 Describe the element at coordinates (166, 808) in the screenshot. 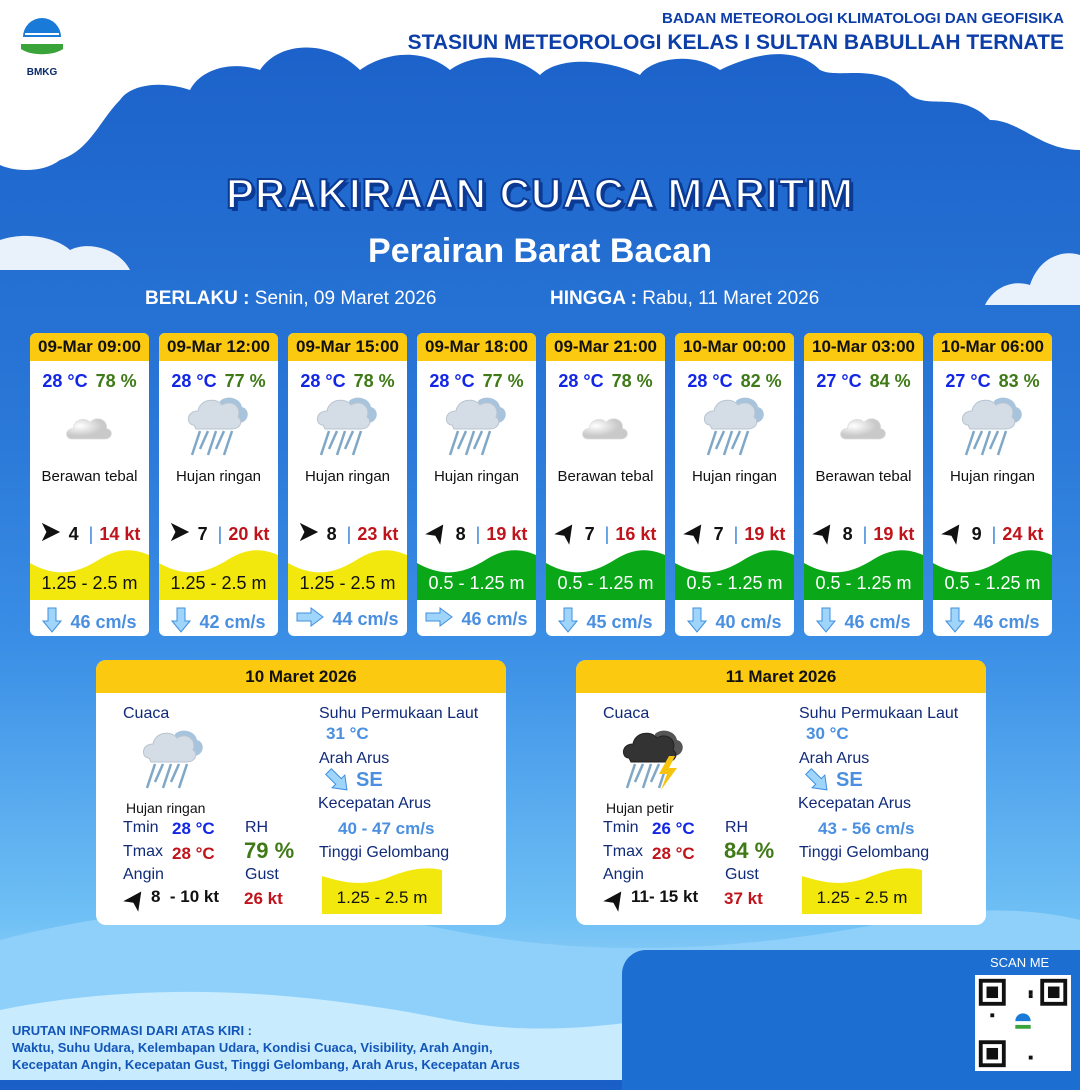

I see `daily-condition: Hujan ringan` at that location.